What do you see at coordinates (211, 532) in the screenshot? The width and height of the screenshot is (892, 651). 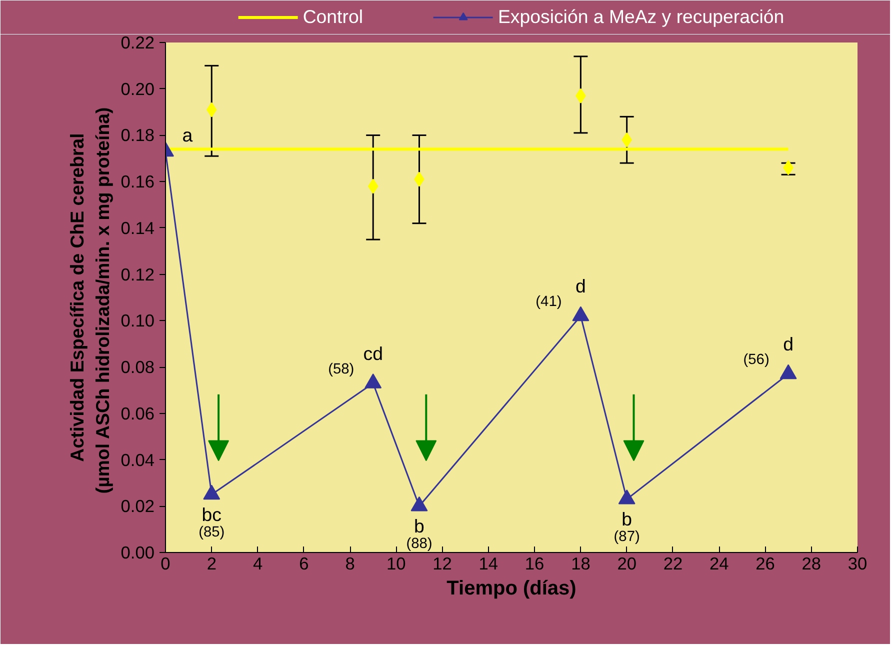 I see `annotation: (85)` at bounding box center [211, 532].